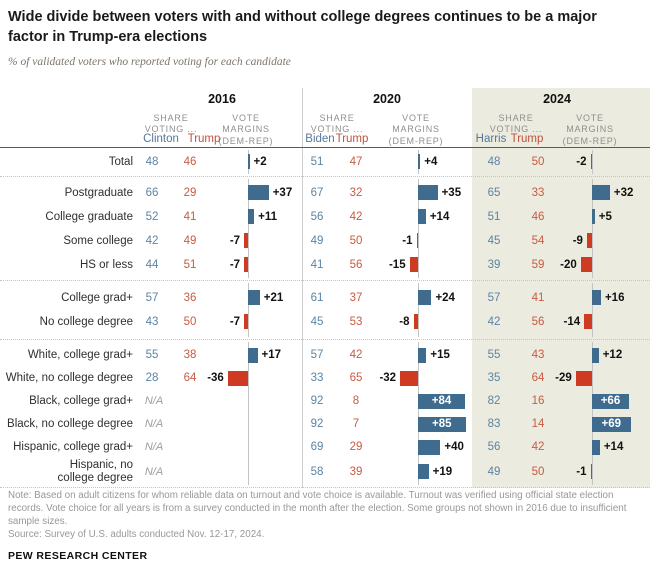 The image size is (650, 564). Describe the element at coordinates (397, 265) in the screenshot. I see `margin-value: -15` at that location.